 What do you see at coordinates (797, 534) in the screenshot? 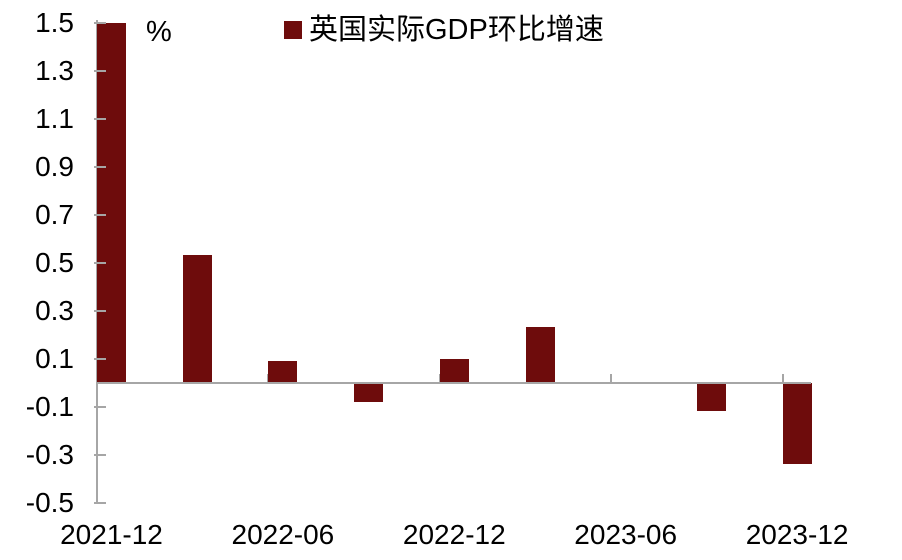
I see `x-tick-label-2023-12: 2023-12` at bounding box center [797, 534].